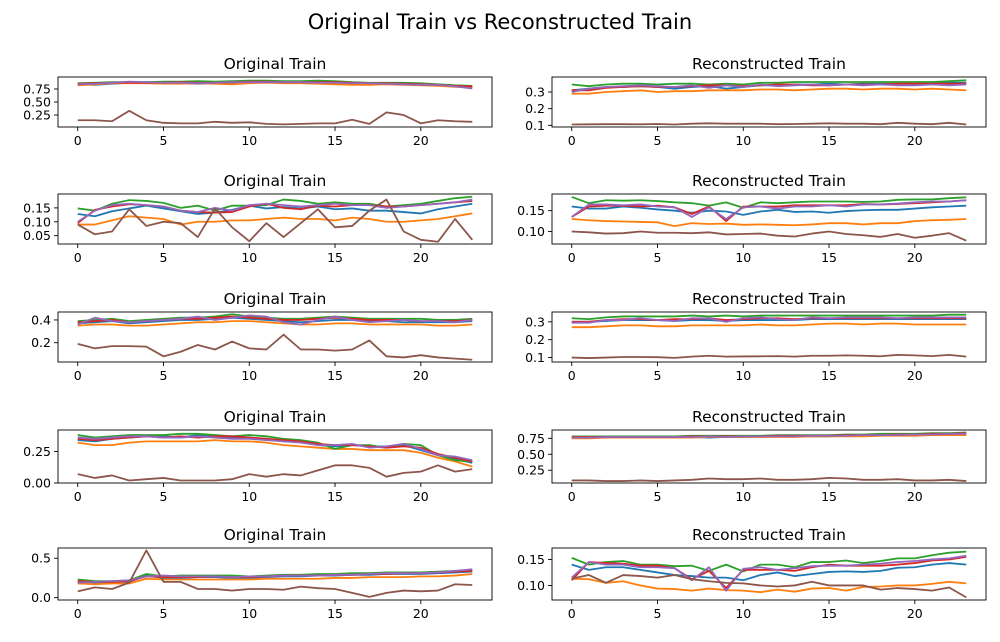 This screenshot has width=1000, height=642. I want to click on y-tick-label: 0.2, so click(41, 342).